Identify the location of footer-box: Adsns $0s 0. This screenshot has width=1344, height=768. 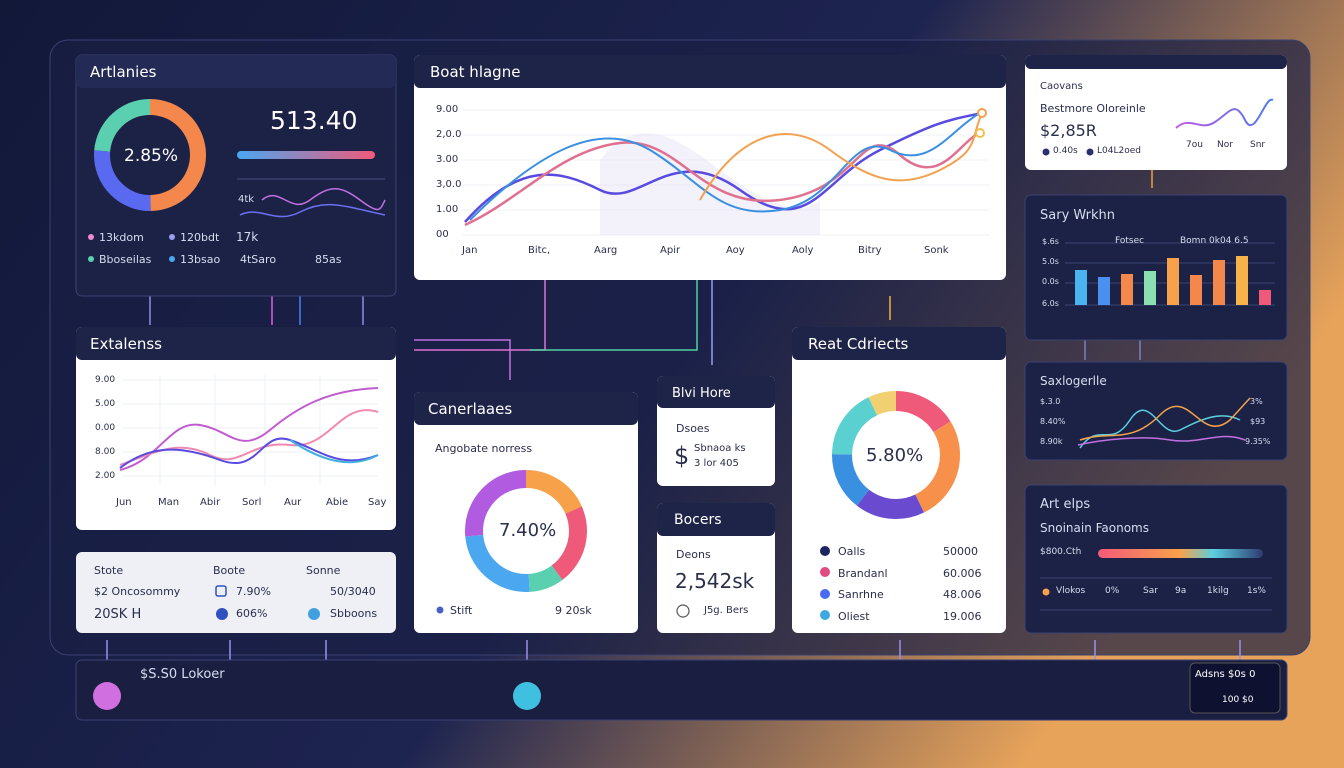
(1225, 674).